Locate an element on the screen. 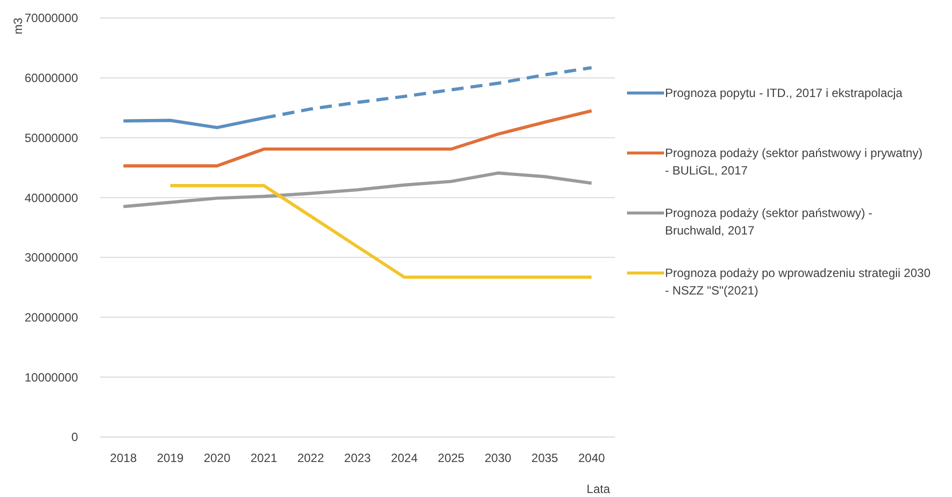 This screenshot has width=952, height=497. legend-label: Prognoza popytu - ITD., 2017 i ekstrapolacja is located at coordinates (784, 93).